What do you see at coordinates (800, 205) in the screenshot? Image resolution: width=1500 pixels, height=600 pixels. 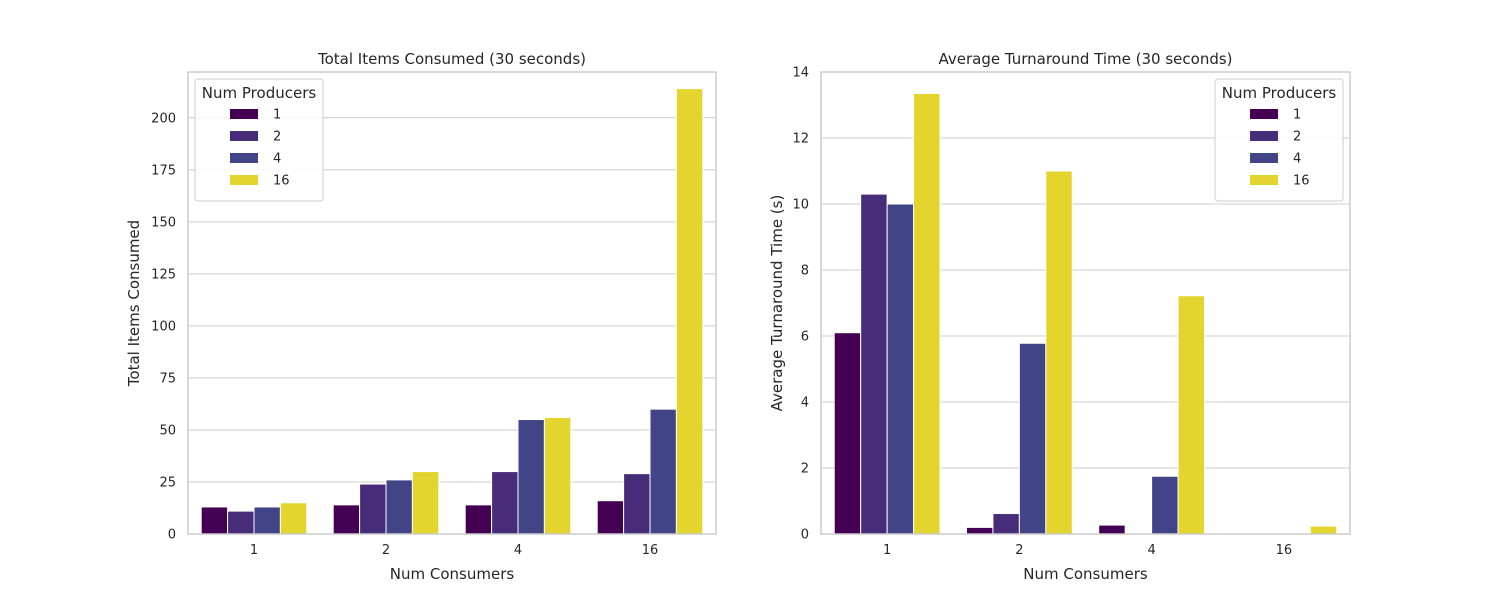 I see `y-tick-label: 10` at bounding box center [800, 205].